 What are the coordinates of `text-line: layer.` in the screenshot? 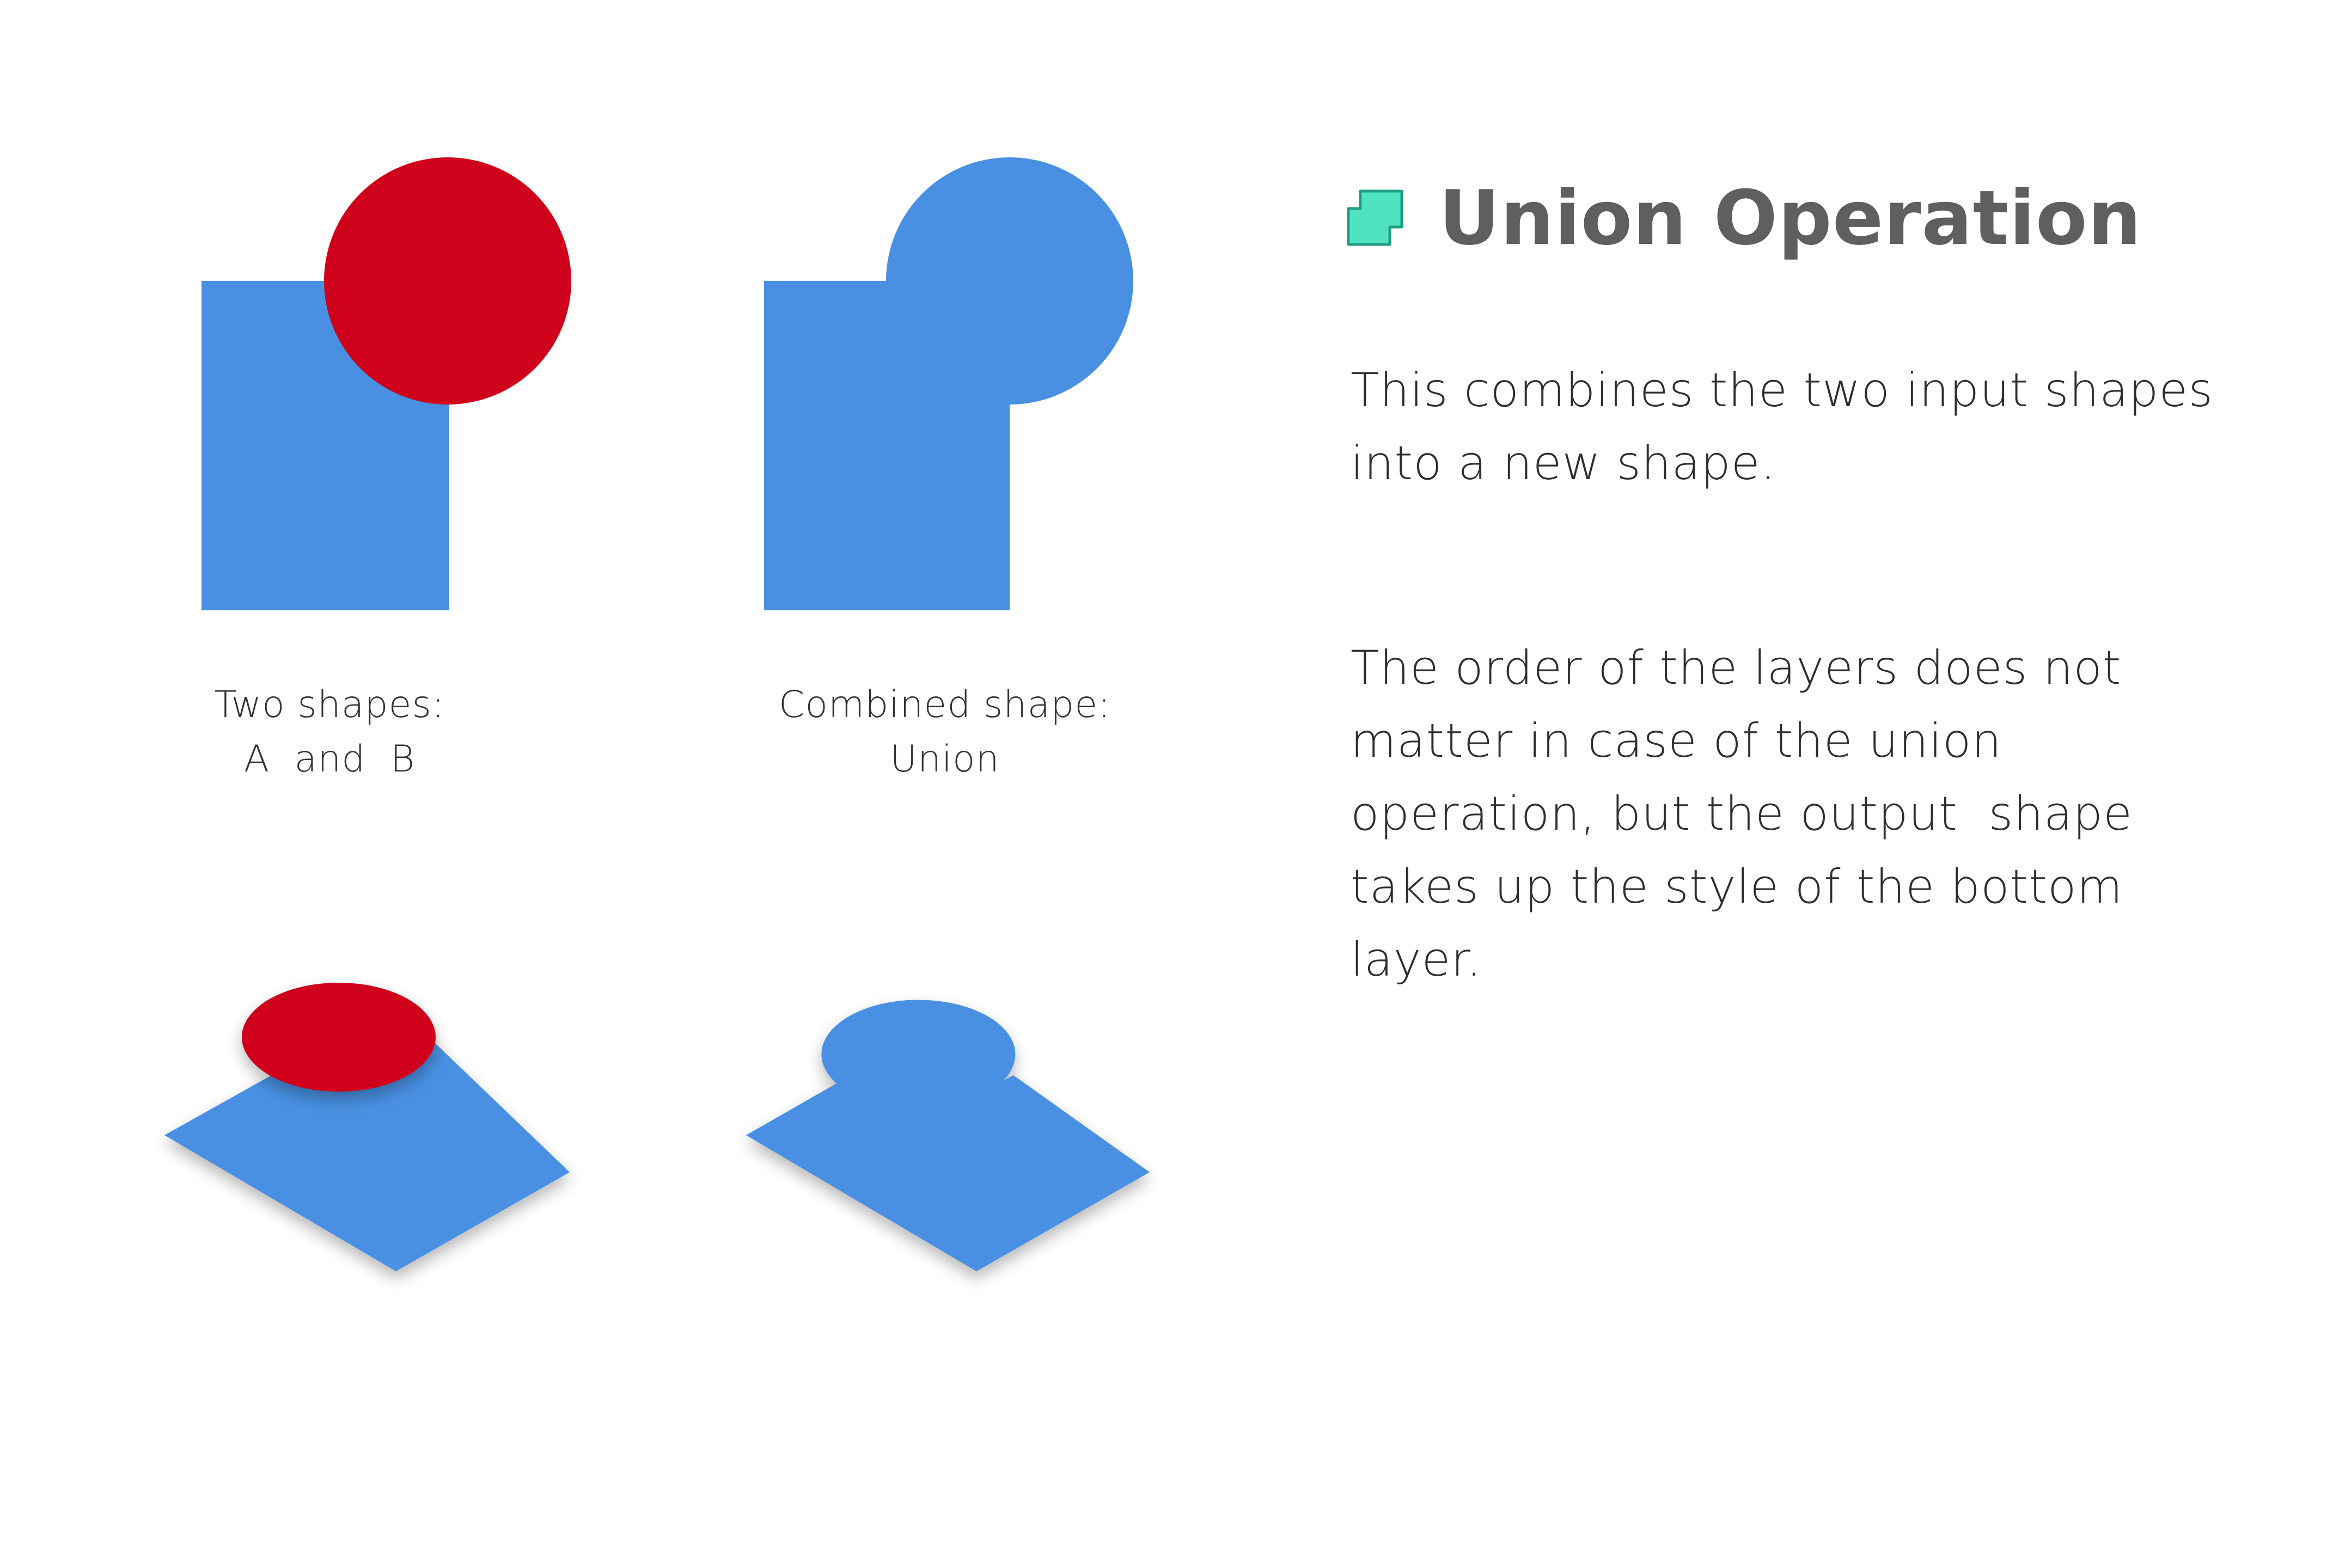 It's located at (1416, 960).